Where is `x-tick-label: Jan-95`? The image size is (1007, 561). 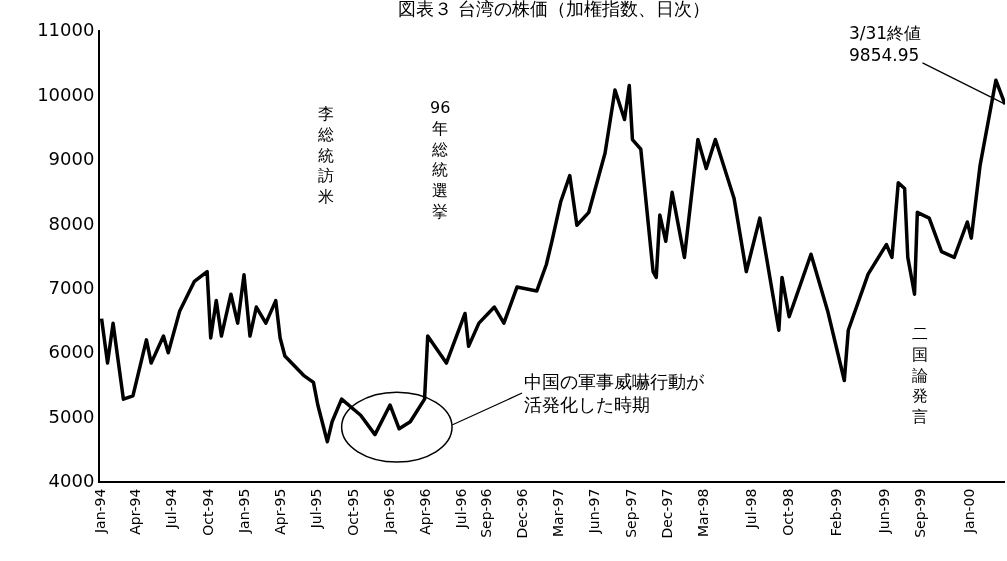 x-tick-label: Jan-95 is located at coordinates (244, 511).